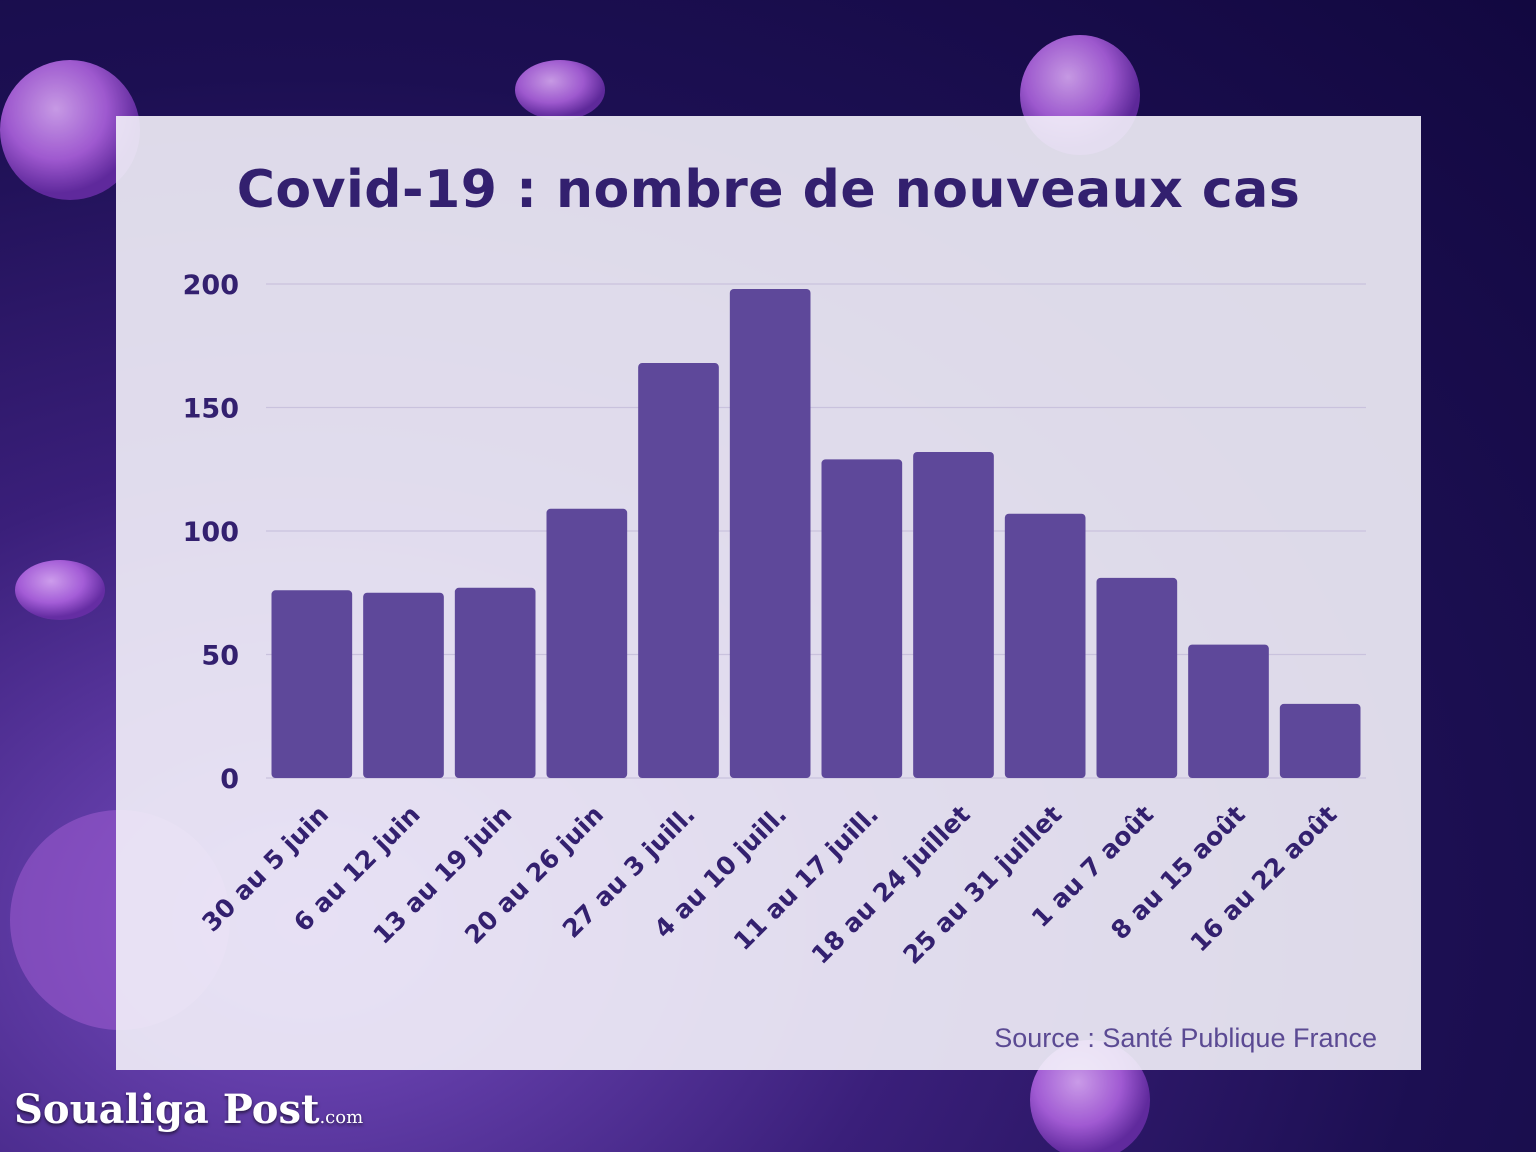  Describe the element at coordinates (982, 885) in the screenshot. I see `x-tick-label: 25 au 31 juillet` at that location.